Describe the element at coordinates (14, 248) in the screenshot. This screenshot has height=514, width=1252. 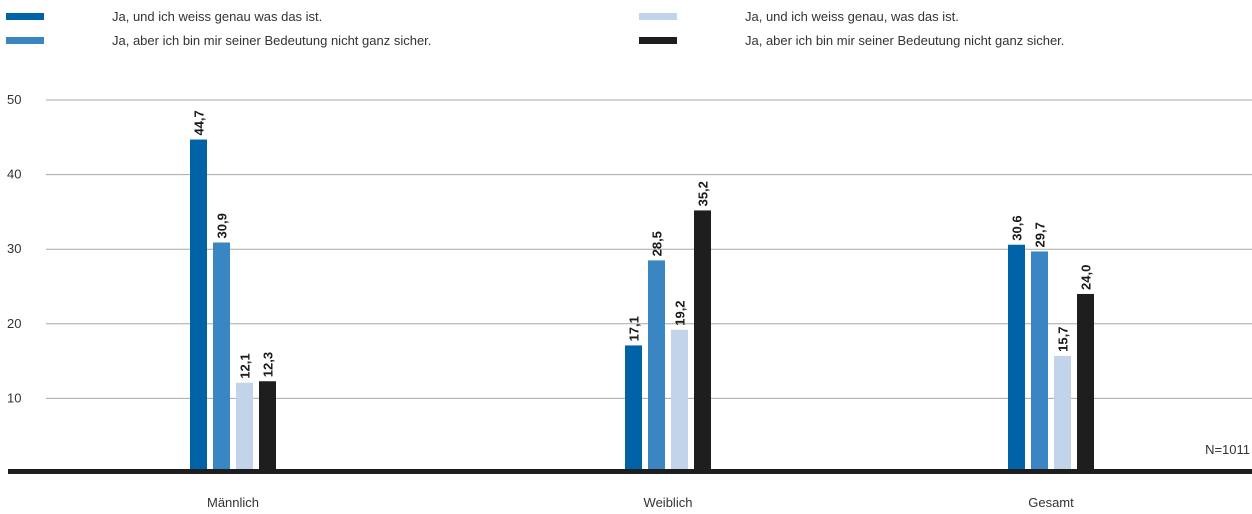
I see `y-tick-label: 30` at that location.